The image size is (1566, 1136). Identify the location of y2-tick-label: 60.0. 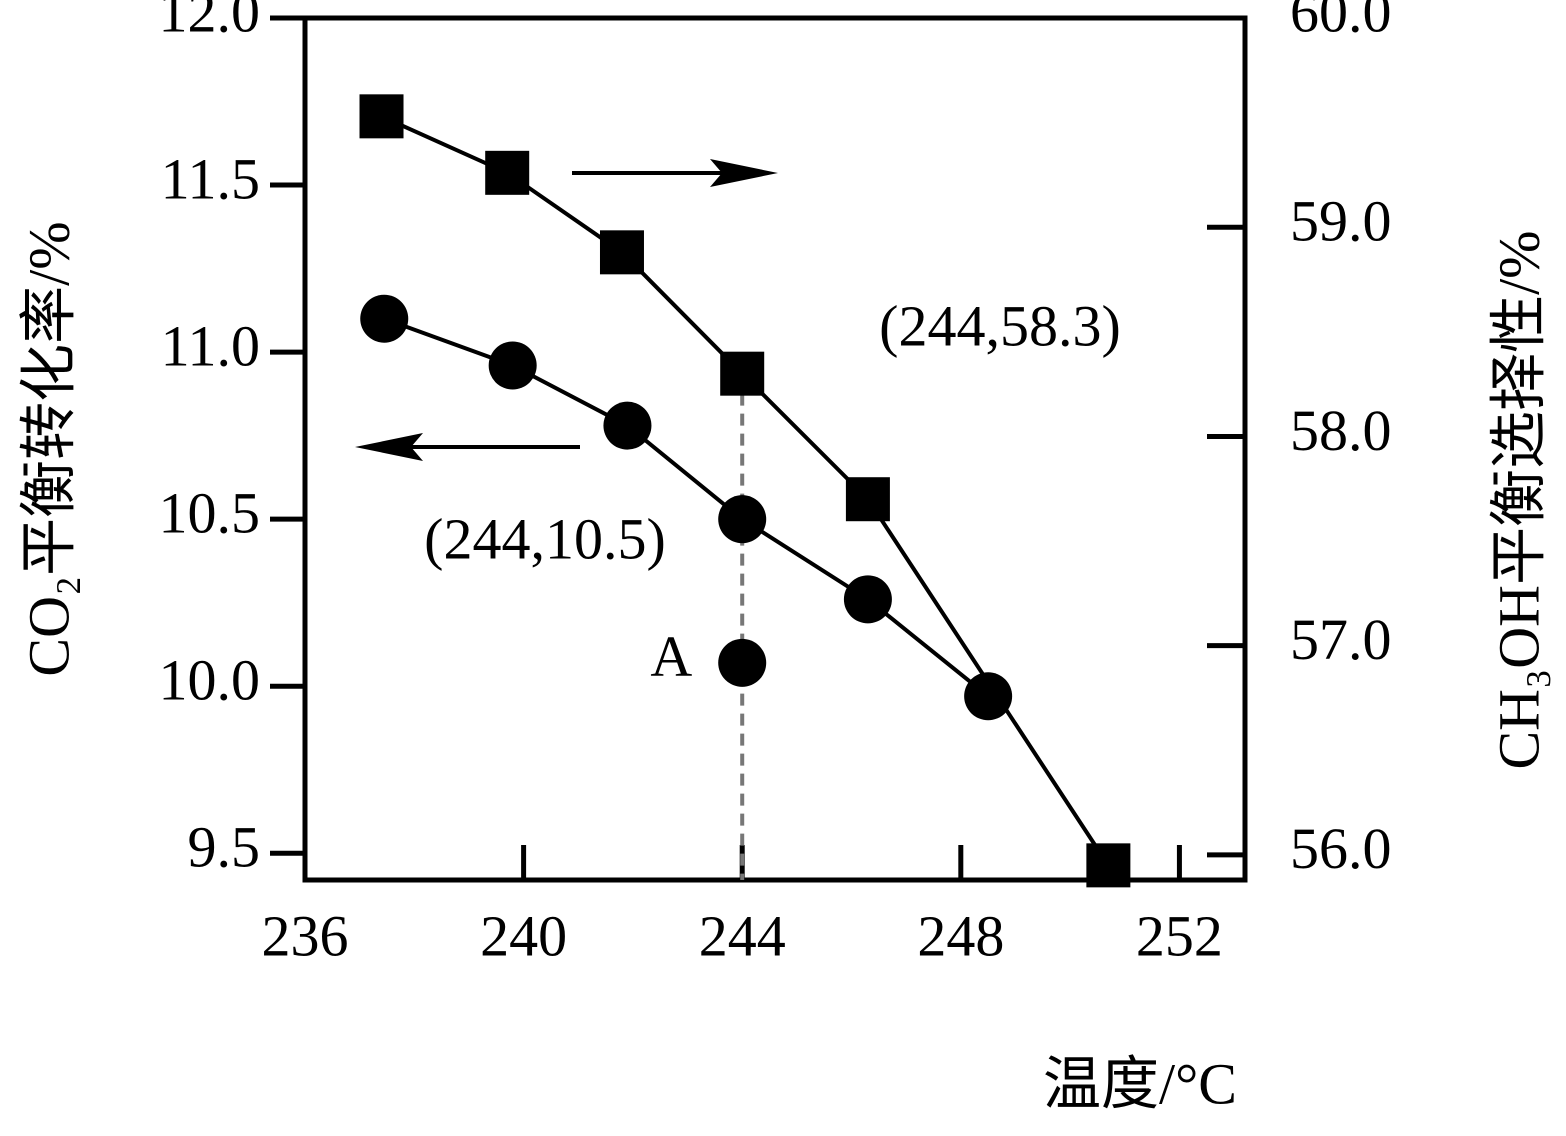
(1341, 22).